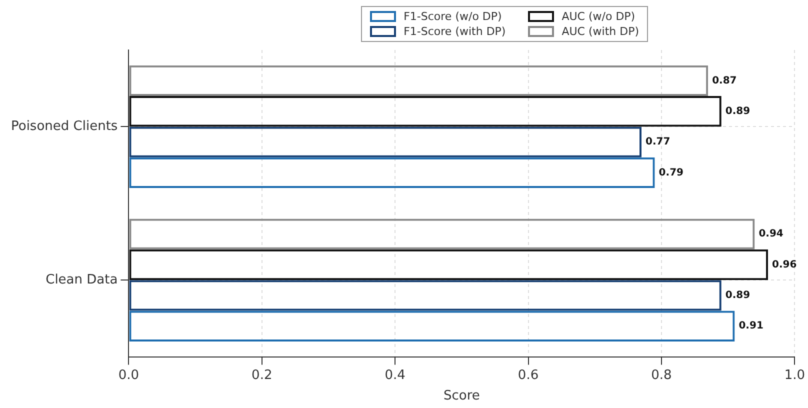 The height and width of the screenshot is (408, 808). What do you see at coordinates (452, 16) in the screenshot?
I see `legend-label: F1-Score (w/o DP)` at bounding box center [452, 16].